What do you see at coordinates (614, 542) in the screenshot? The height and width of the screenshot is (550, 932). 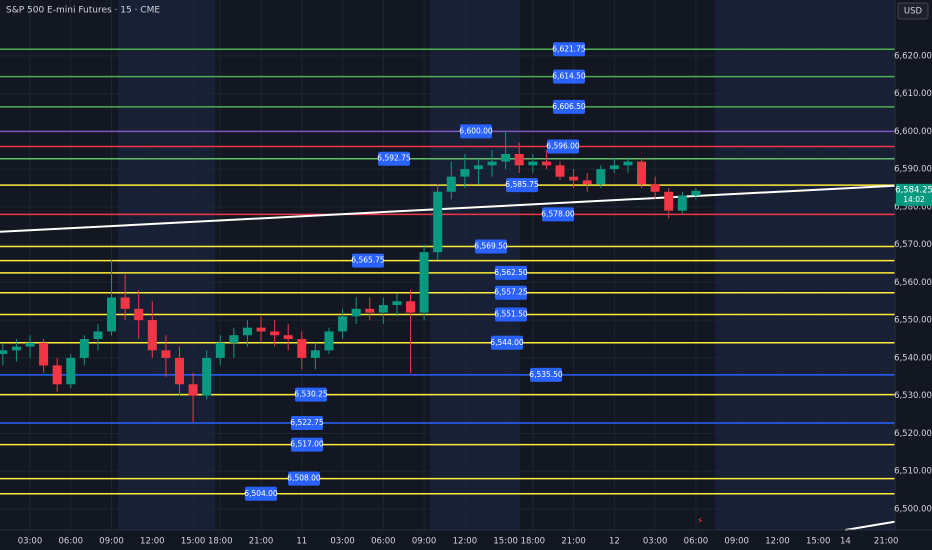 I see `x-tick-label: 12` at bounding box center [614, 542].